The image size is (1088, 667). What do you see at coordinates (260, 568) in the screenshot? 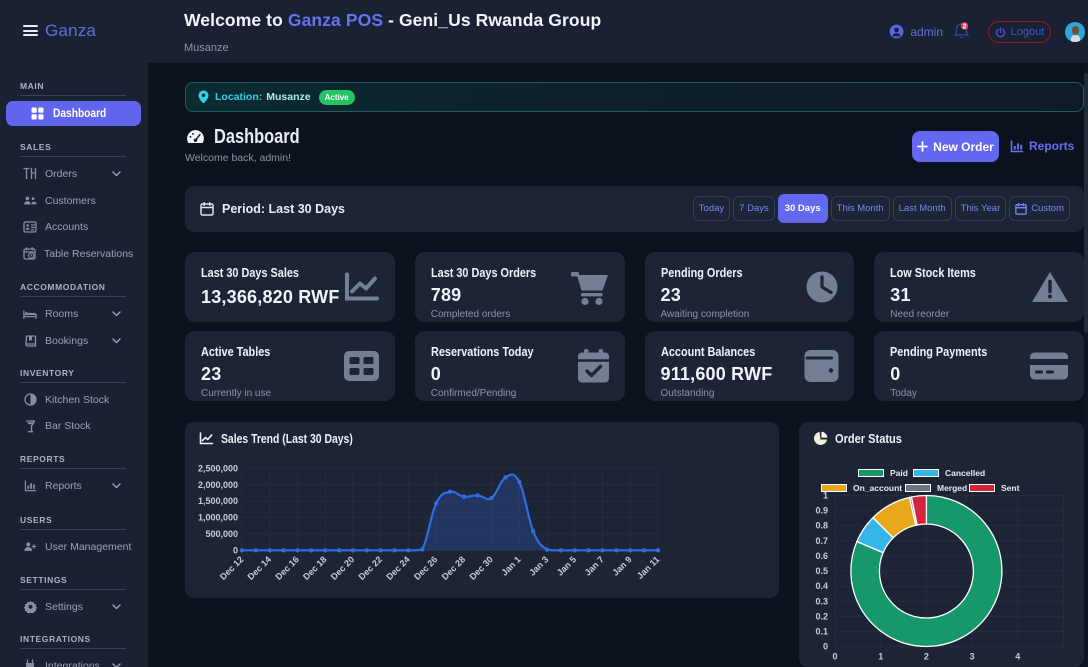
I see `svg-text: Dec 14` at bounding box center [260, 568].